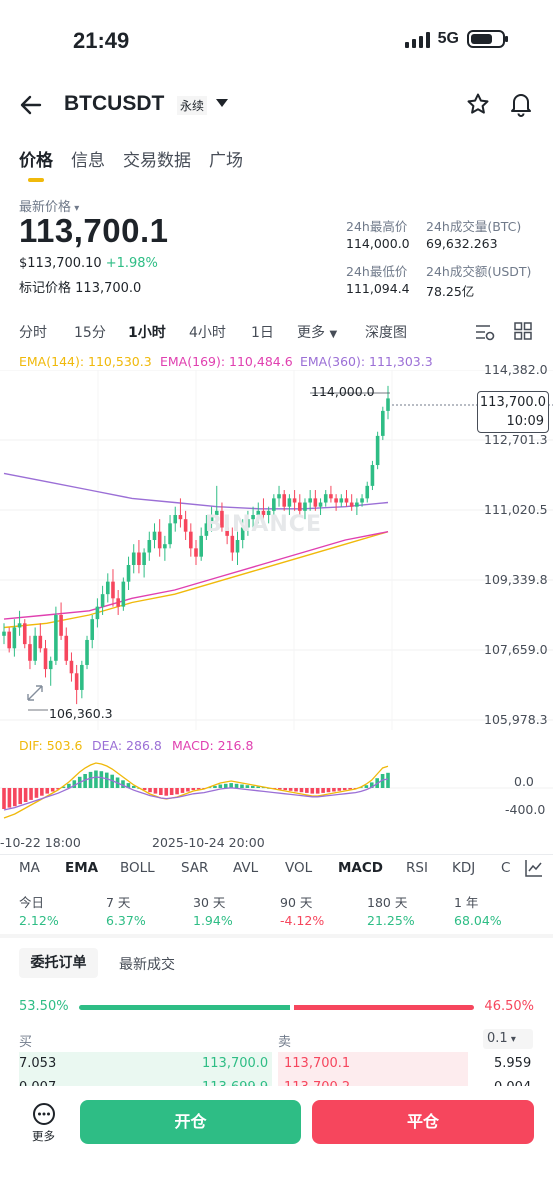  Describe the element at coordinates (423, 1122) in the screenshot. I see `close-position-button: 平仓` at that location.